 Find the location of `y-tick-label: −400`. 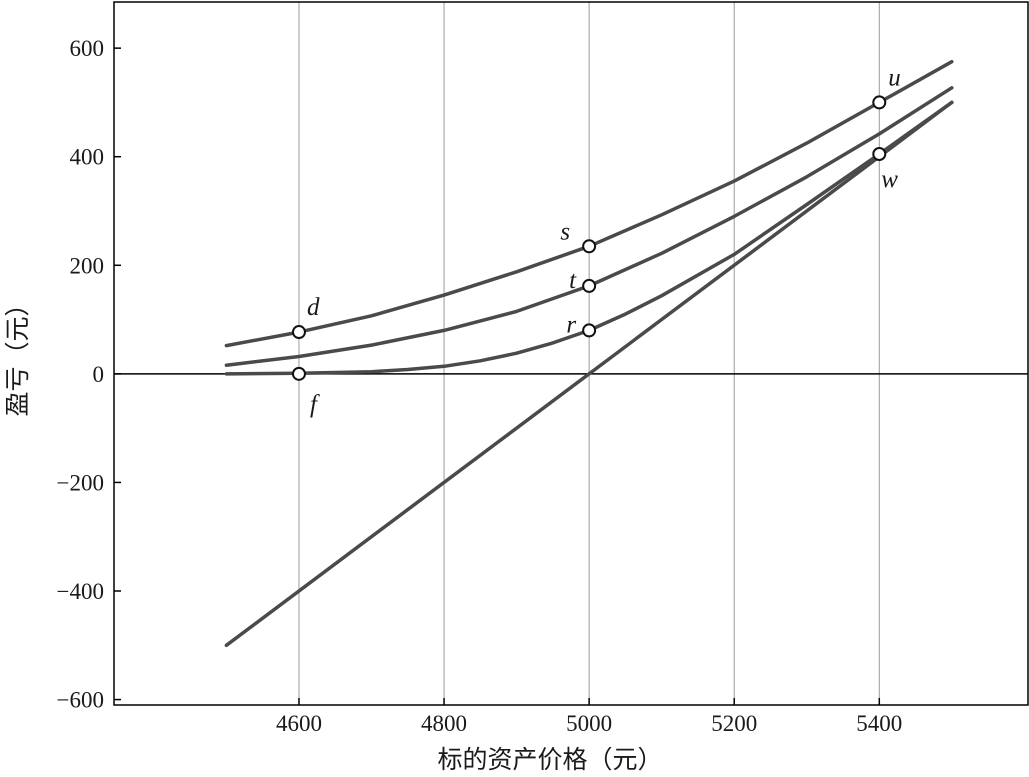

y-tick-label: −400 is located at coordinates (80, 591).